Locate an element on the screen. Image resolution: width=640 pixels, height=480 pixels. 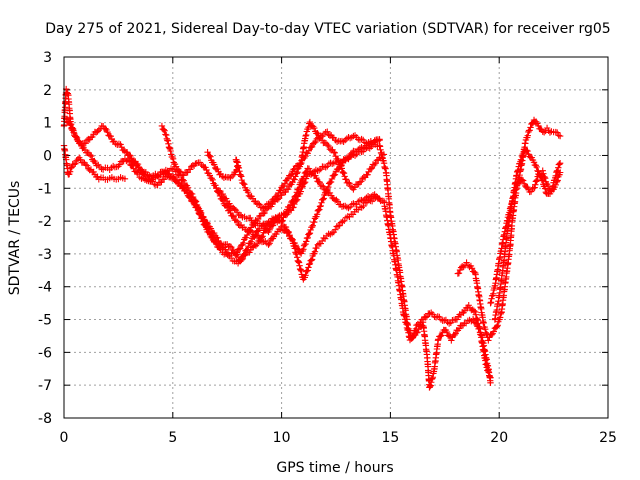
y-tick-label: -8 is located at coordinates (45, 419).